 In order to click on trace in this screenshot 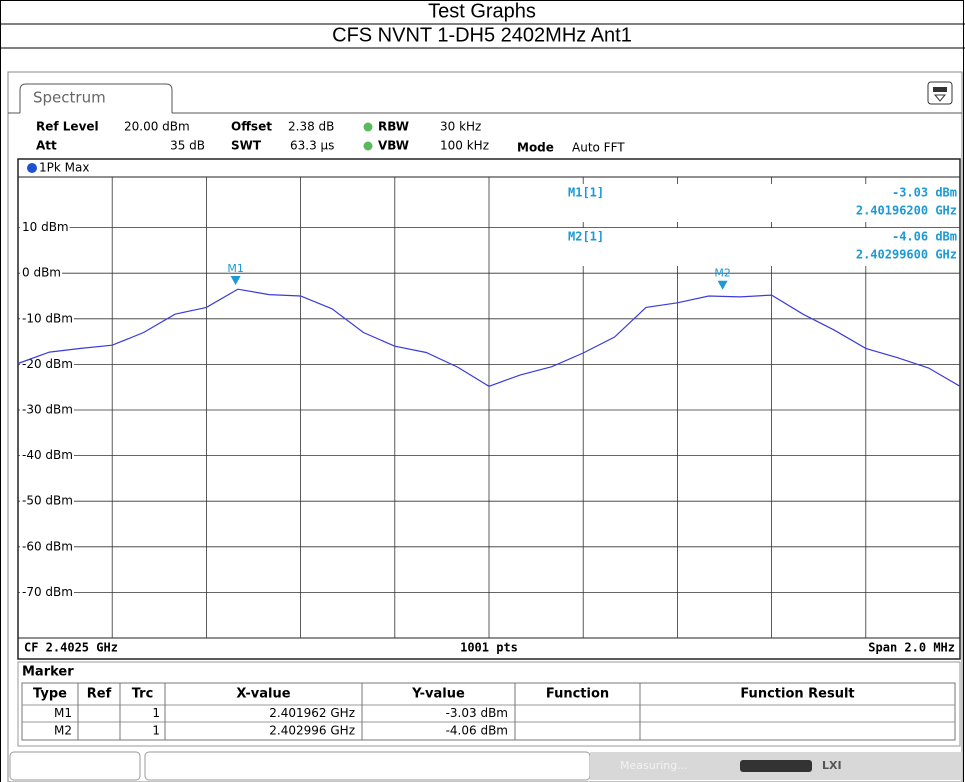, I will do `click(489, 337)`.